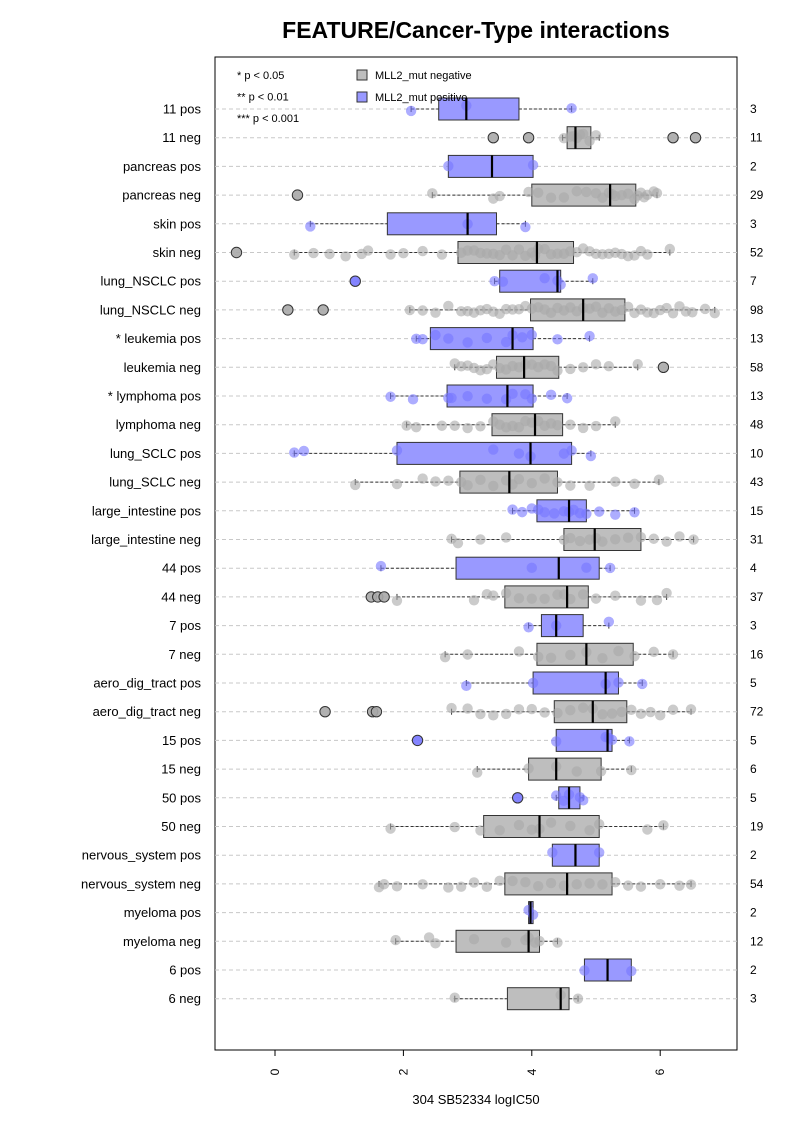 This screenshot has width=793, height=1122. Describe the element at coordinates (423, 76) in the screenshot. I see `legend-label: MLL2_mut negative` at that location.